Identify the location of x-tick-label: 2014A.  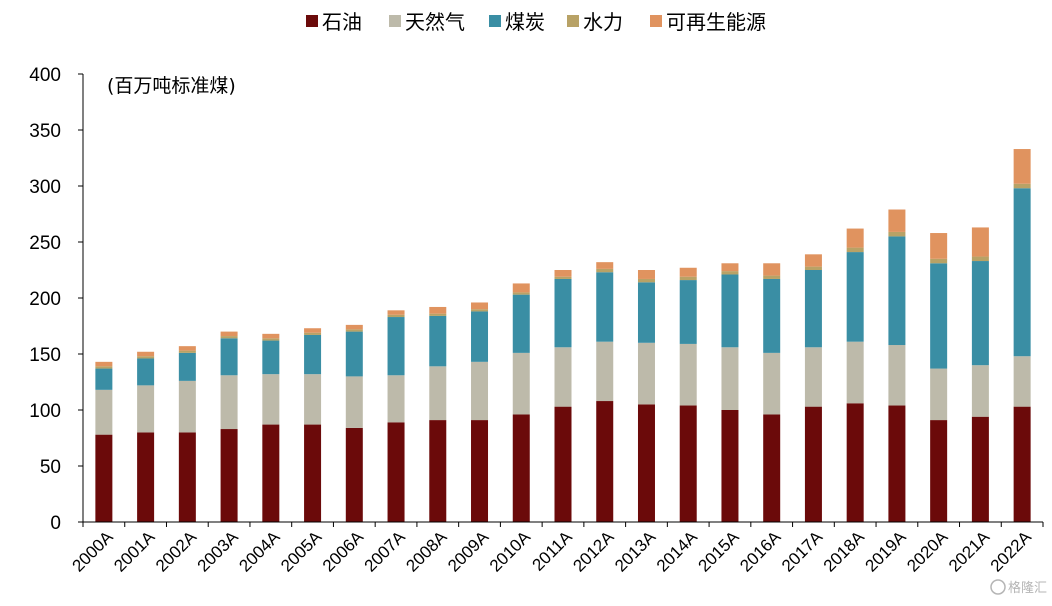
(677, 551).